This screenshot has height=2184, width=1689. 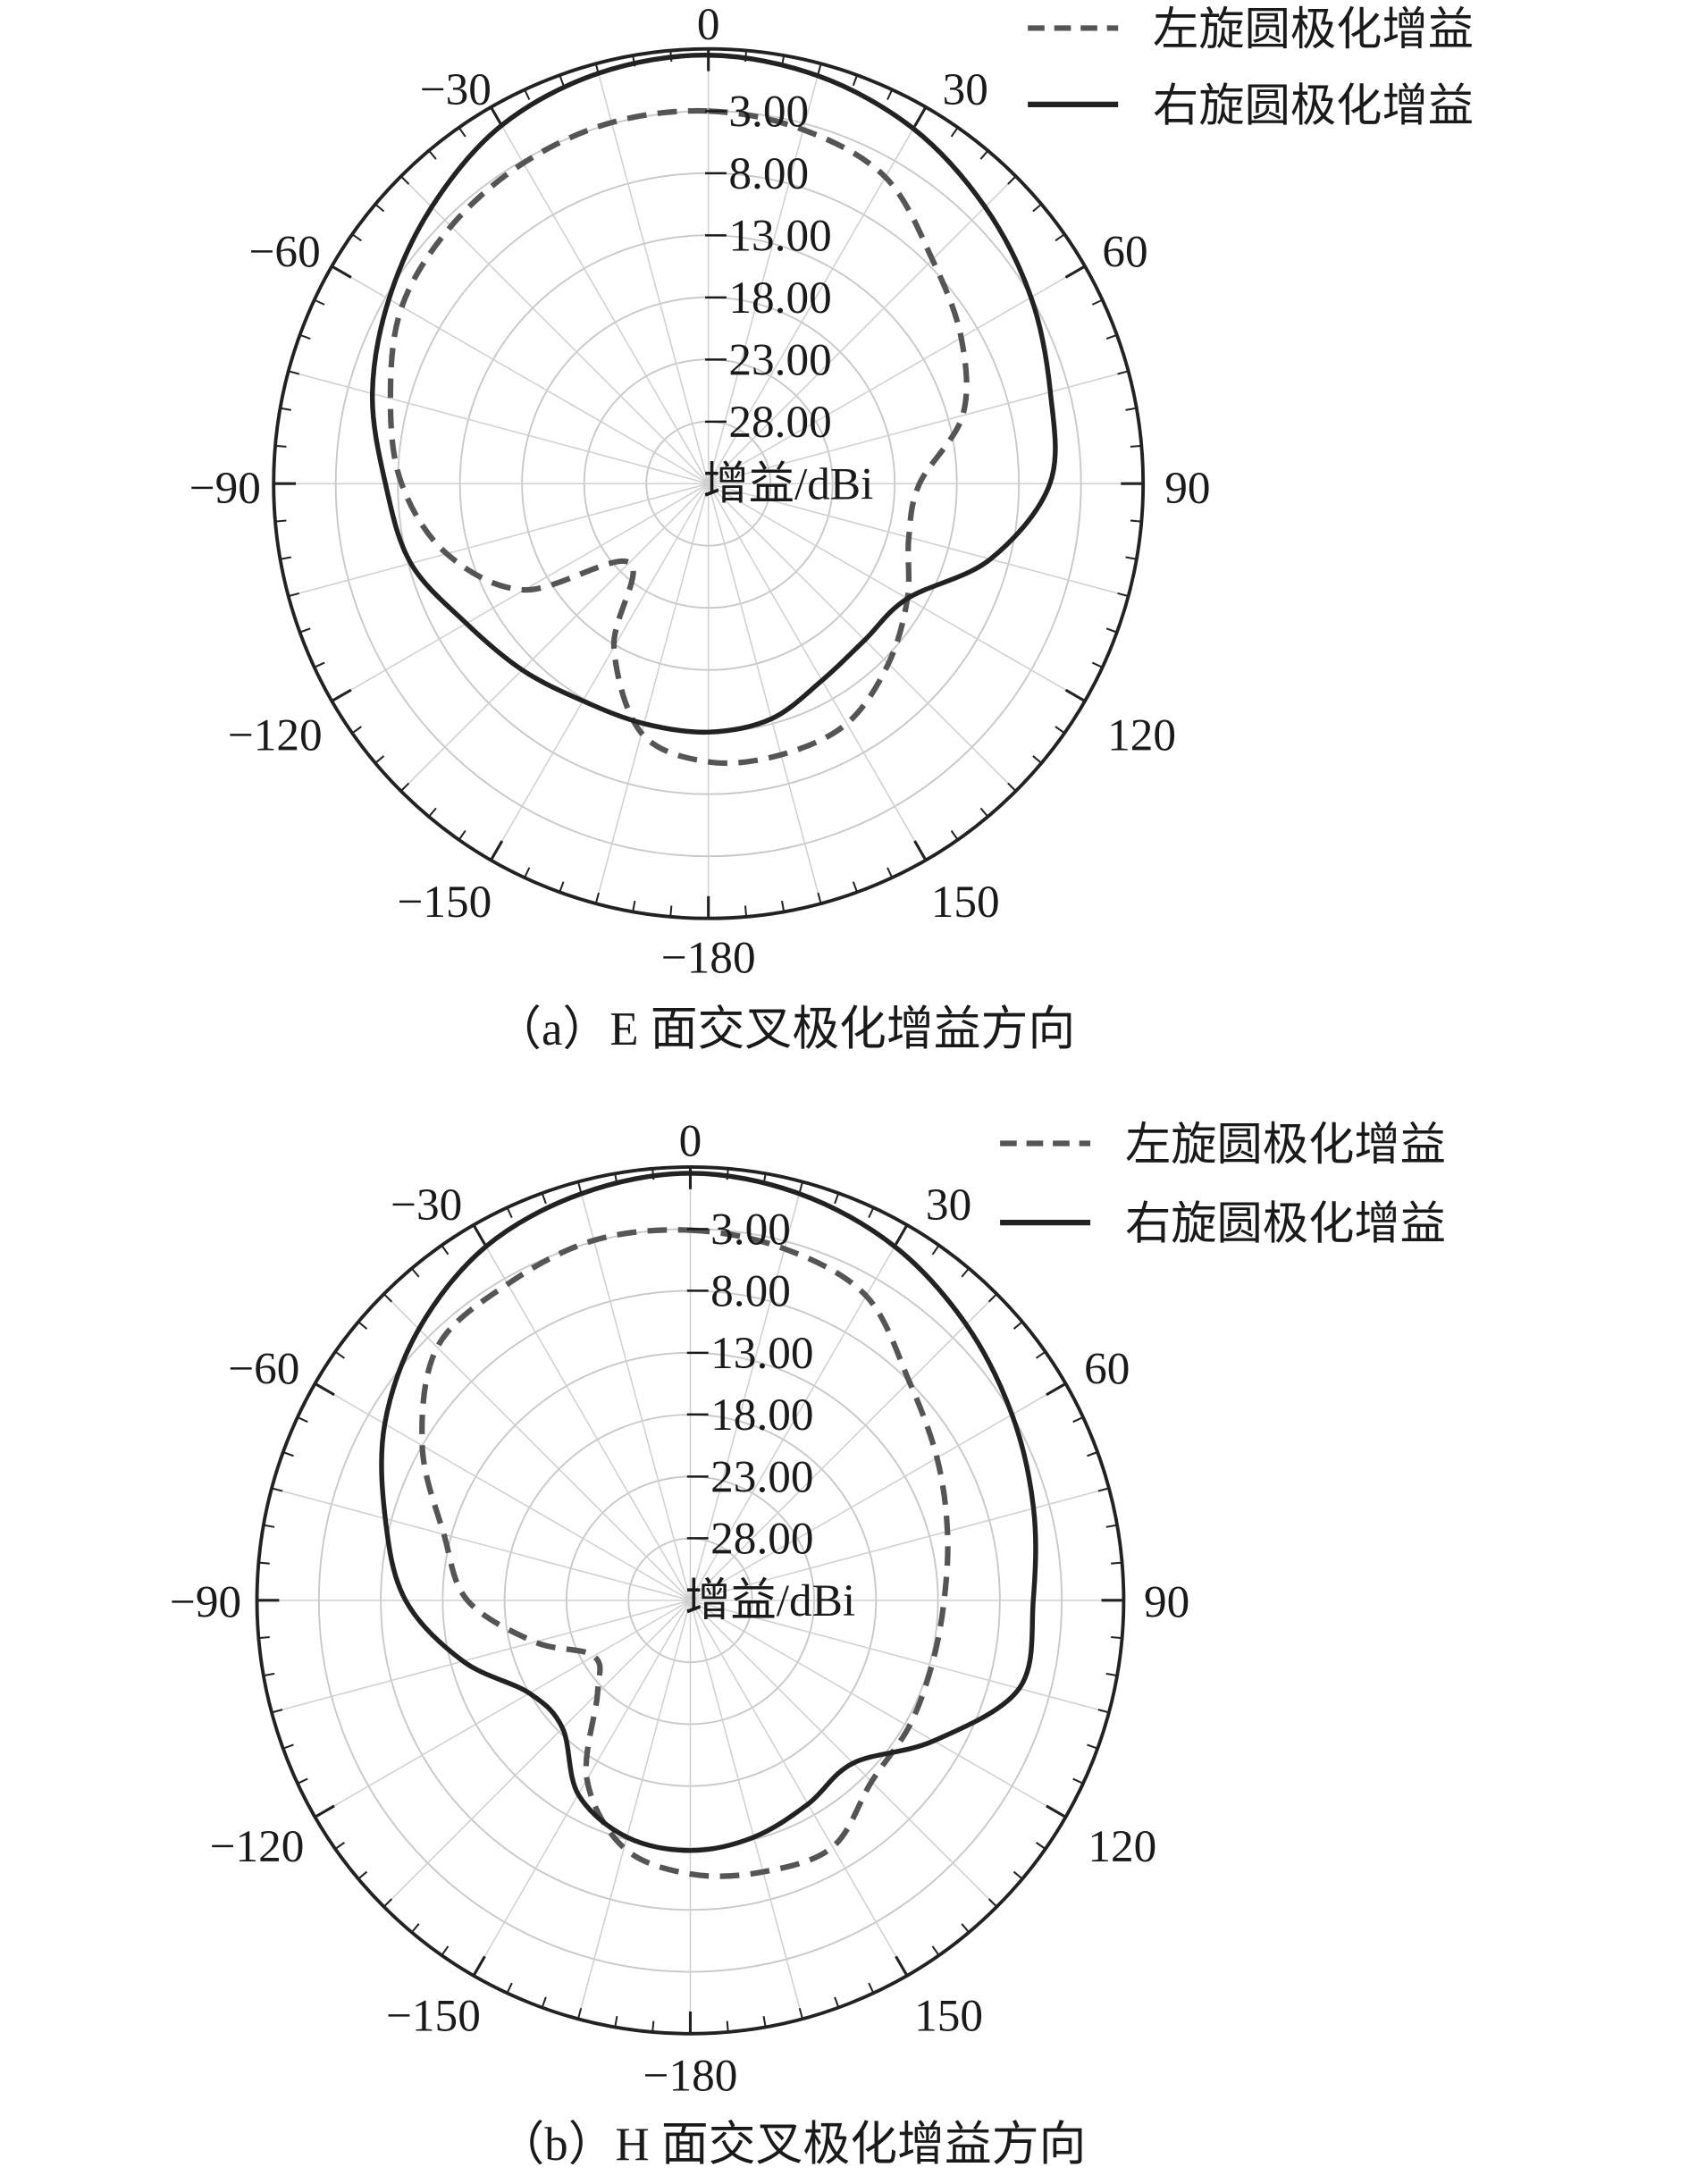 What do you see at coordinates (966, 89) in the screenshot?
I see `angle-tick-label: 30` at bounding box center [966, 89].